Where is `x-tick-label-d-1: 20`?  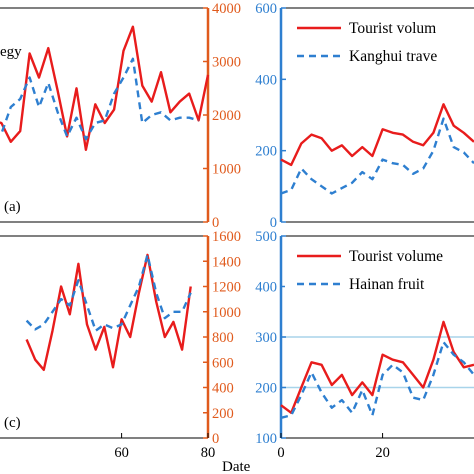
x-tick-label-d-1: 20 is located at coordinates (382, 453).